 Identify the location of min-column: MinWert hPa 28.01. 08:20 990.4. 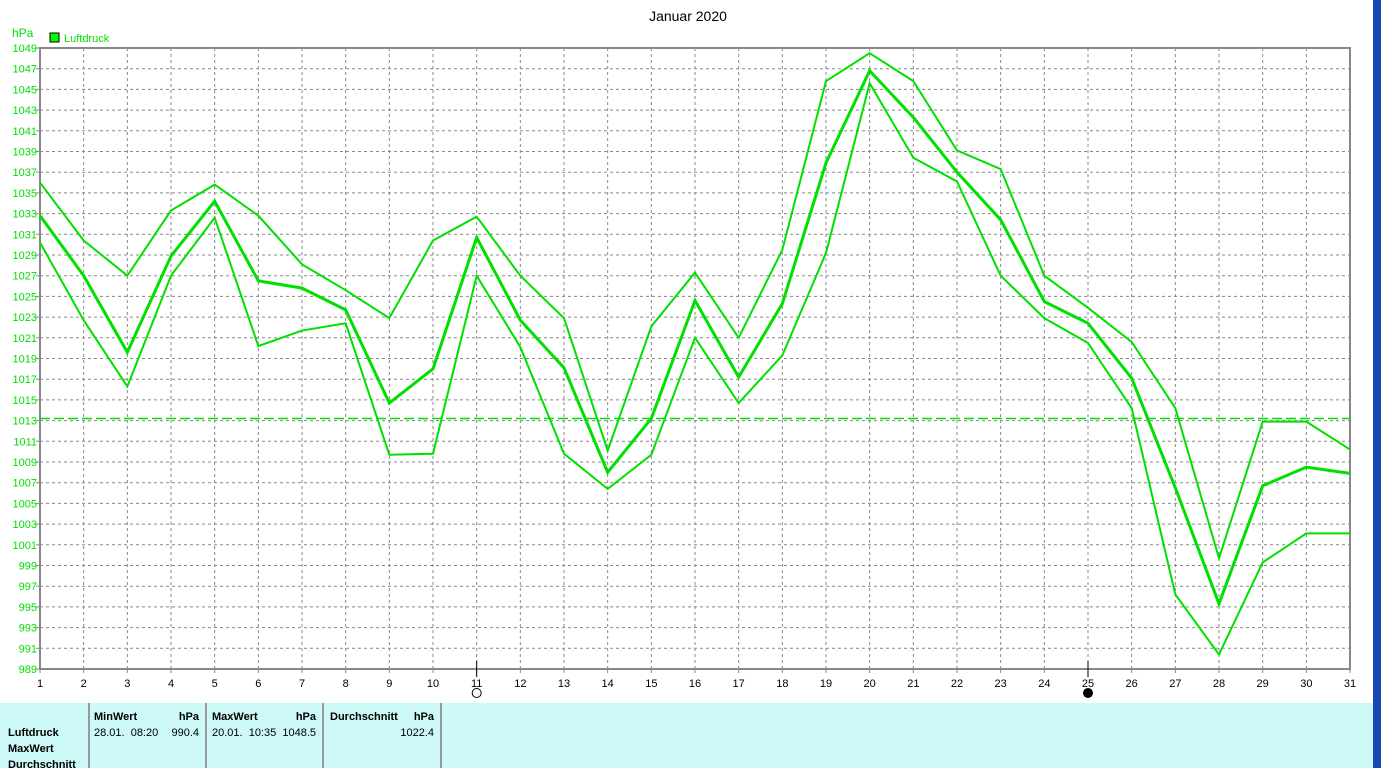
(148, 735).